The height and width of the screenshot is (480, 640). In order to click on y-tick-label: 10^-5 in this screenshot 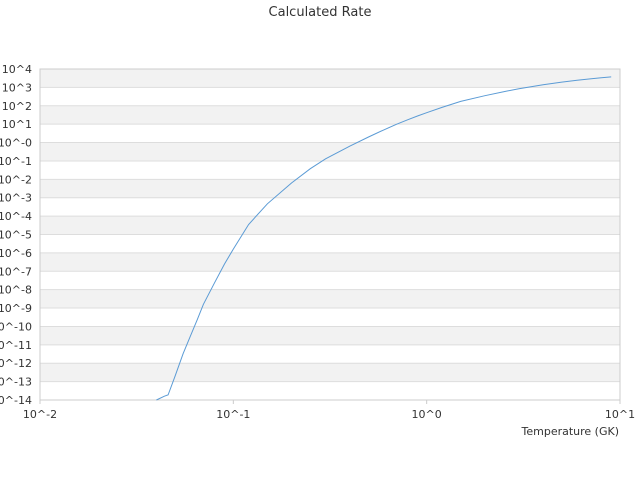, I will do `click(16, 235)`.